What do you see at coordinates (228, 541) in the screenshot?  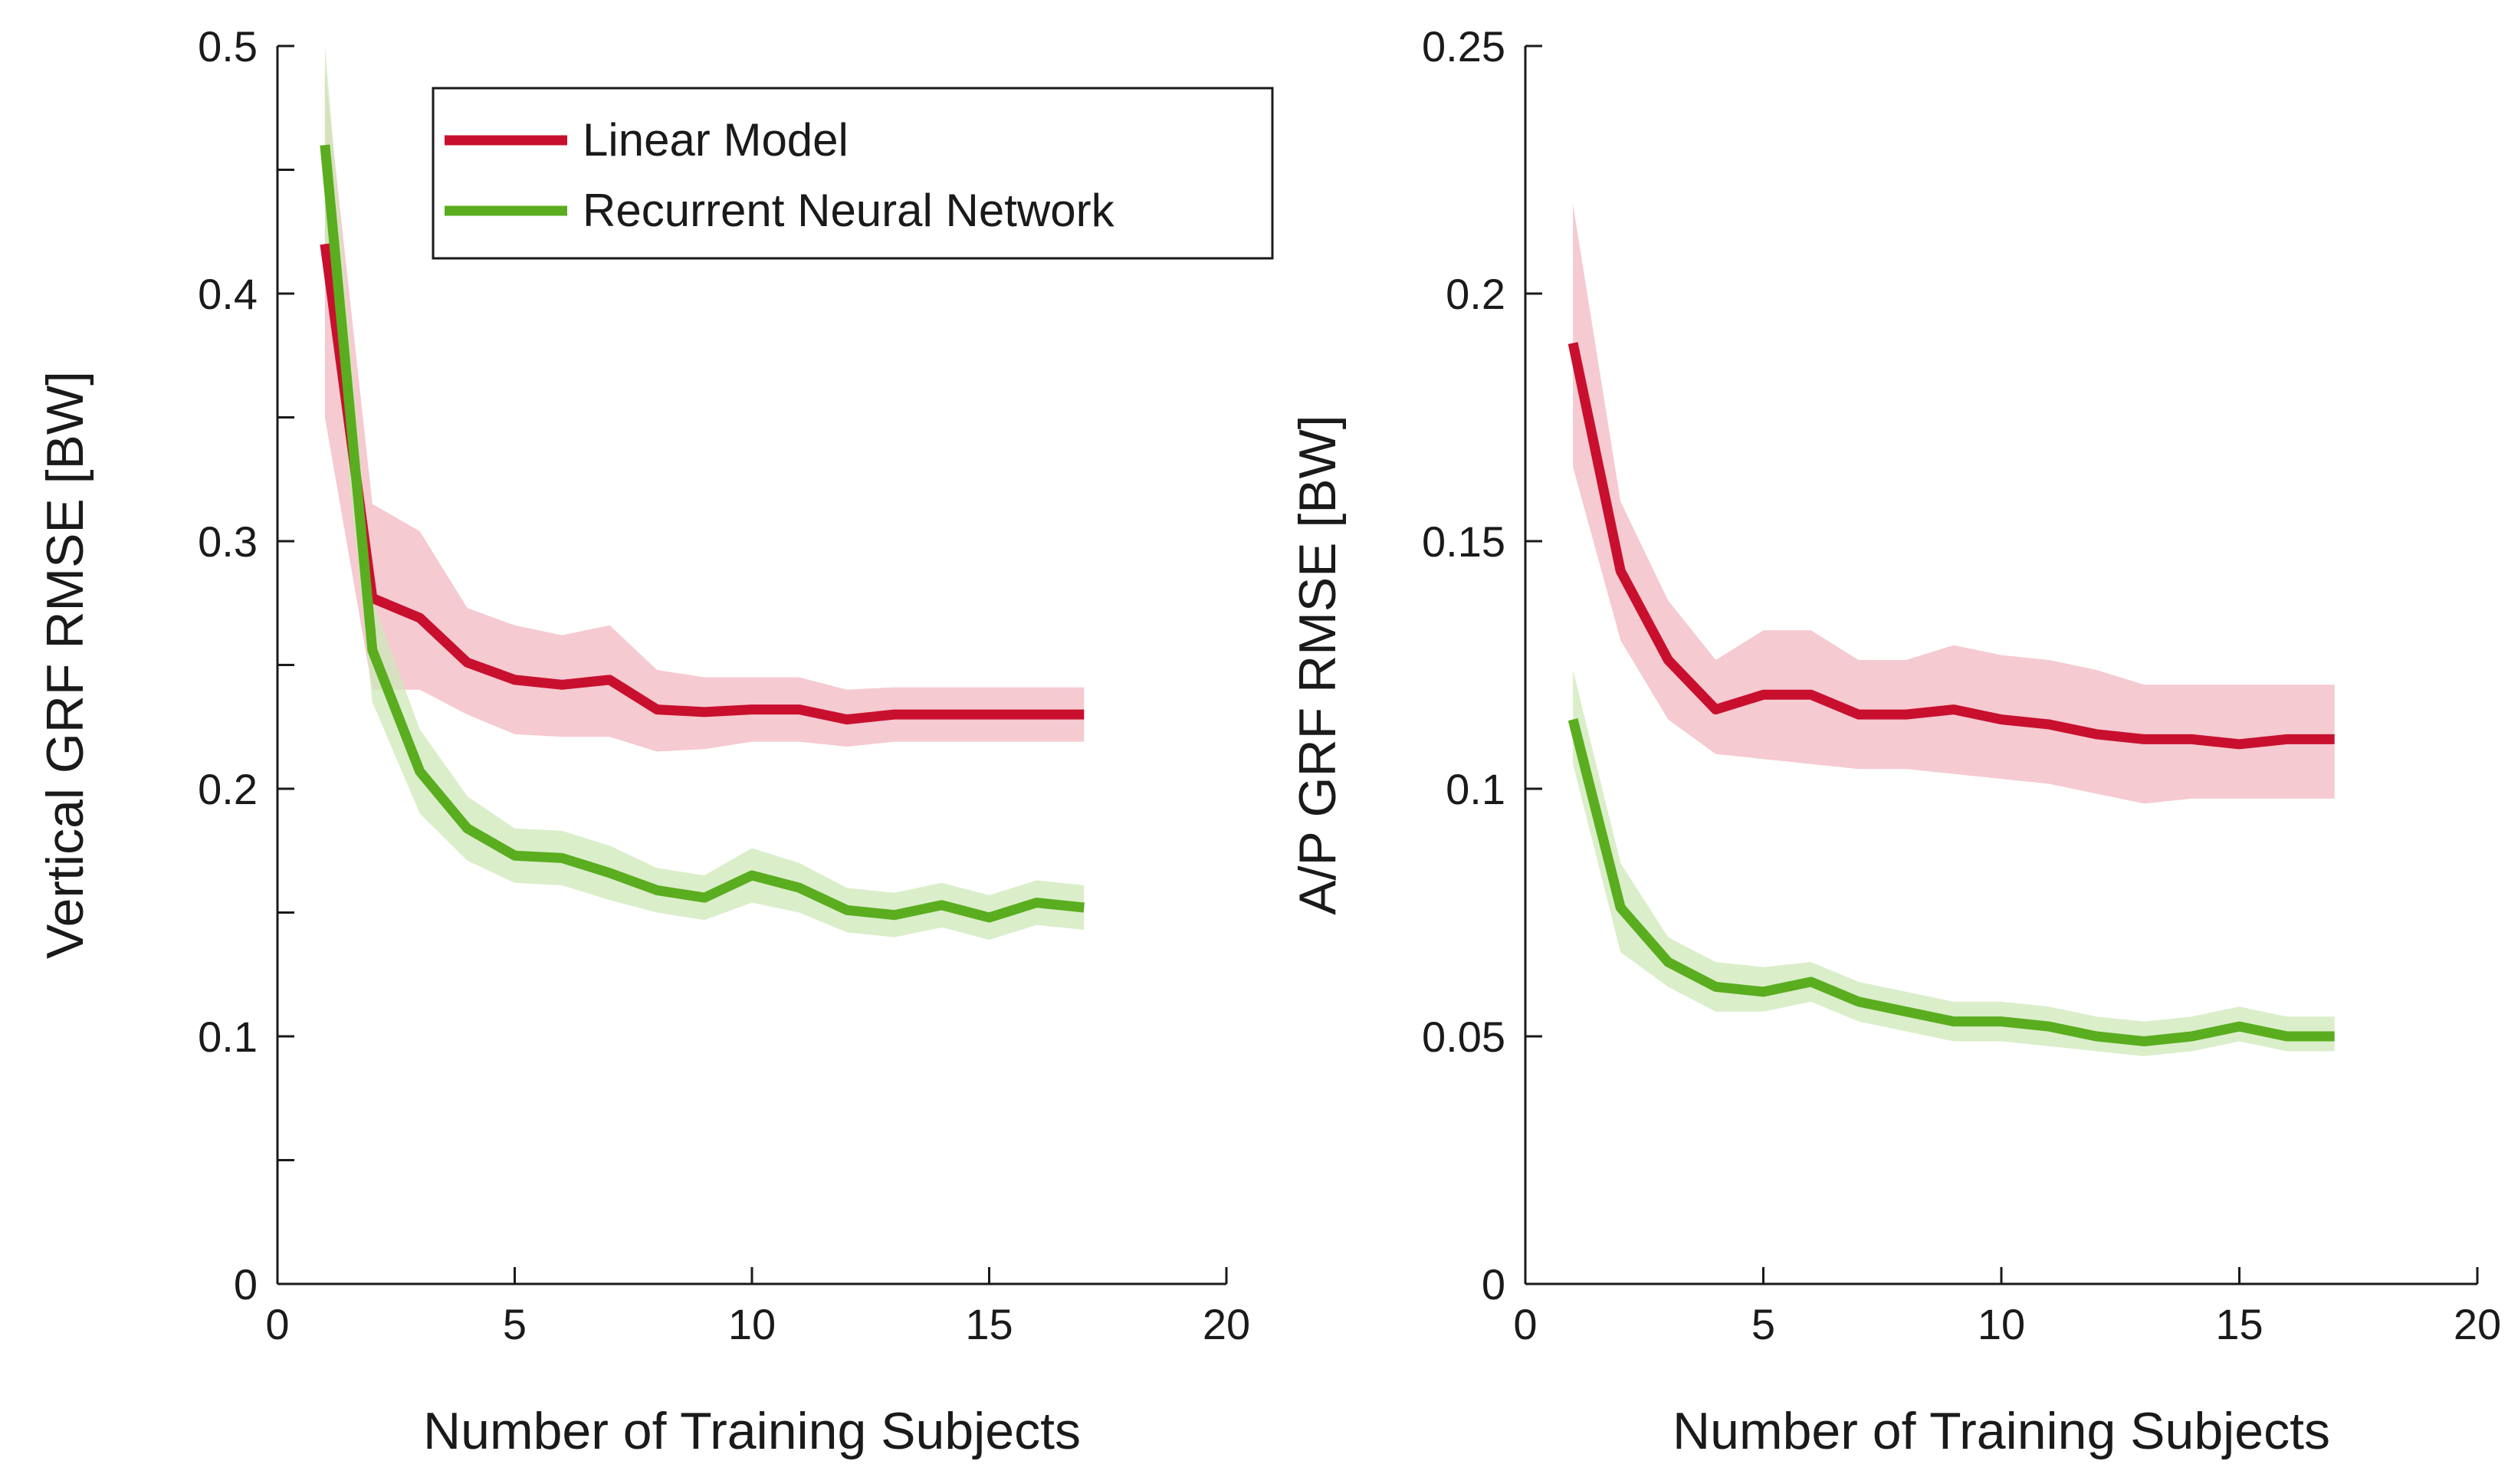 I see `y-tick-label: 0.3` at bounding box center [228, 541].